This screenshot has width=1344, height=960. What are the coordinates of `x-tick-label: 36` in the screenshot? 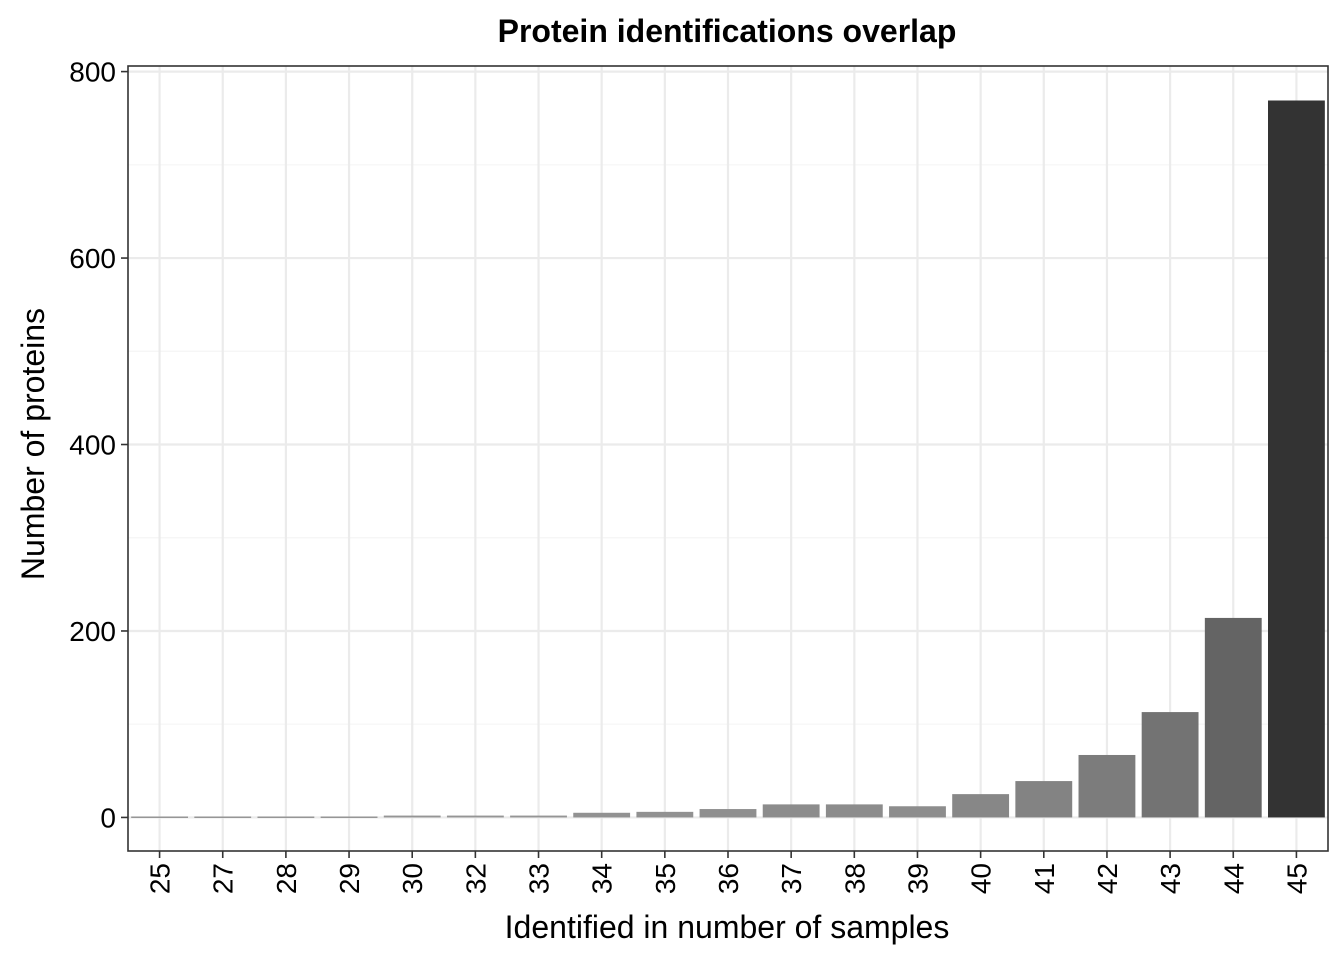 It's located at (728, 878).